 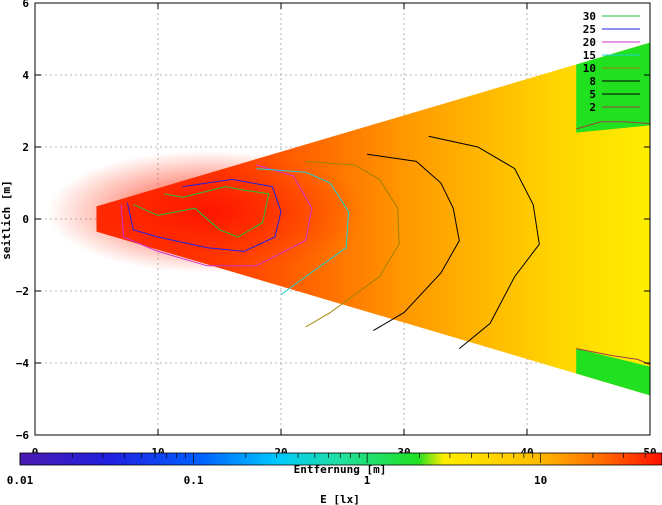 What do you see at coordinates (592, 94) in the screenshot?
I see `legend-label: 5` at bounding box center [592, 94].